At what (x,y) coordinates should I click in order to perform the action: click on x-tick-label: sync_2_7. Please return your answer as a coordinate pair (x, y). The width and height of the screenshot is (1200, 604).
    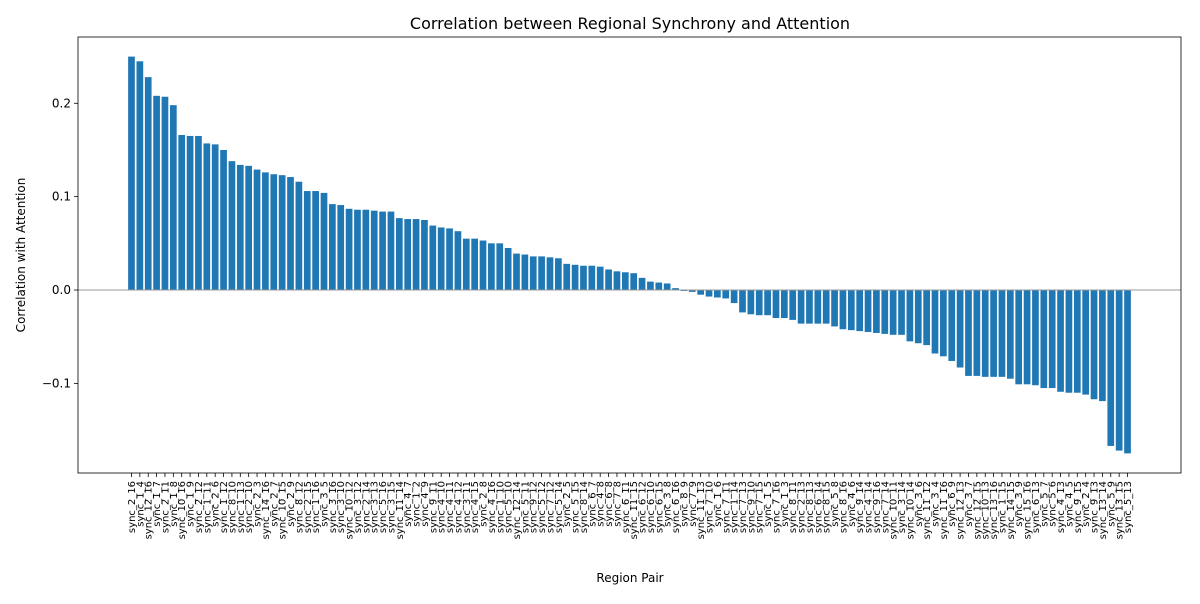
    Looking at the image, I should click on (274, 504).